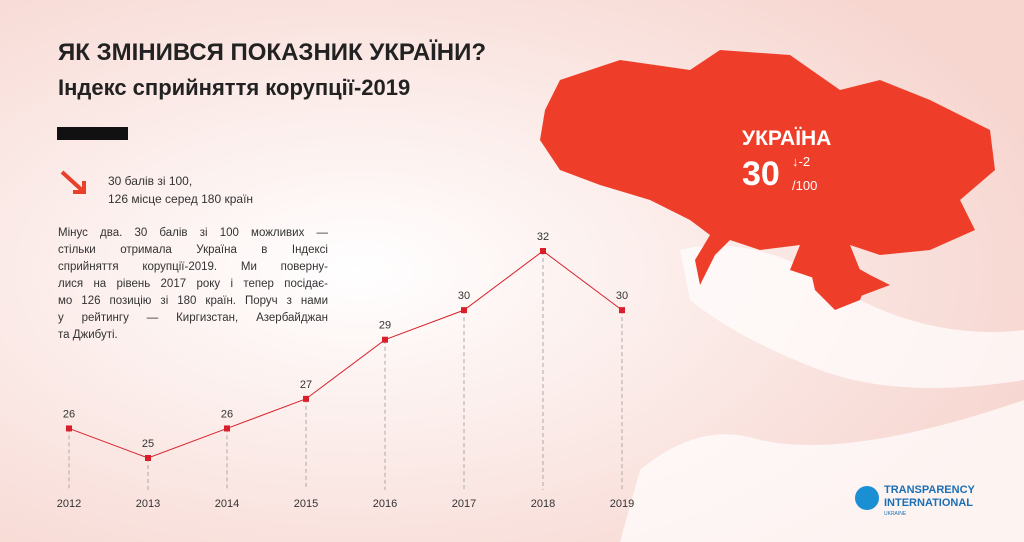 This screenshot has width=1024, height=542. Describe the element at coordinates (622, 504) in the screenshot. I see `x-tick-label: 2019` at that location.